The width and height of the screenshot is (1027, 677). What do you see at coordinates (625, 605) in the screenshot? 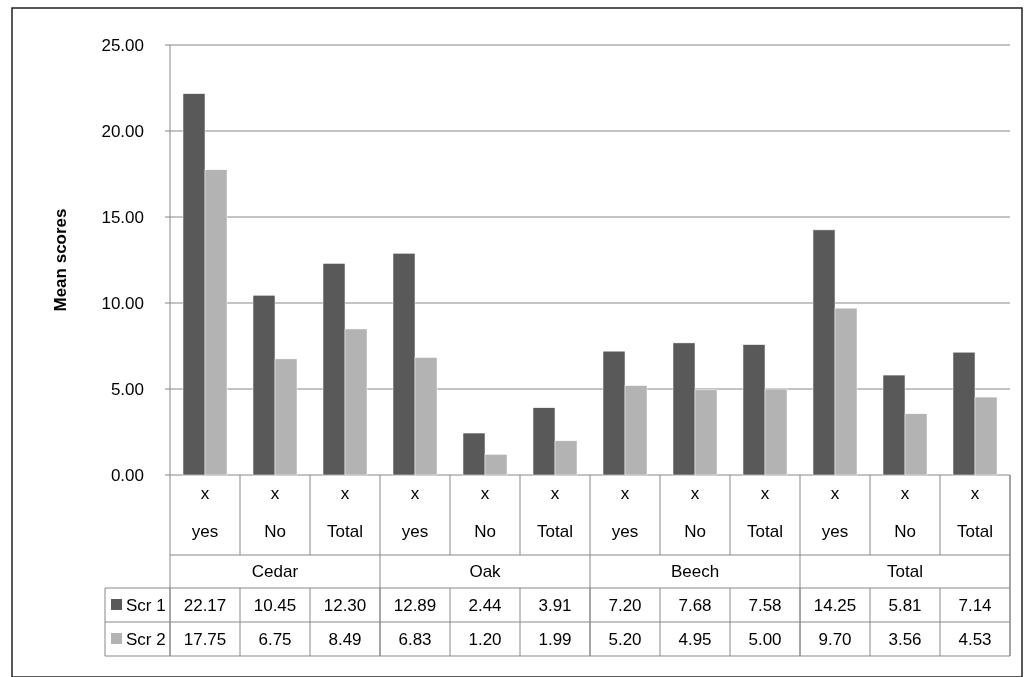
I see `data-label: 7.20` at bounding box center [625, 605].